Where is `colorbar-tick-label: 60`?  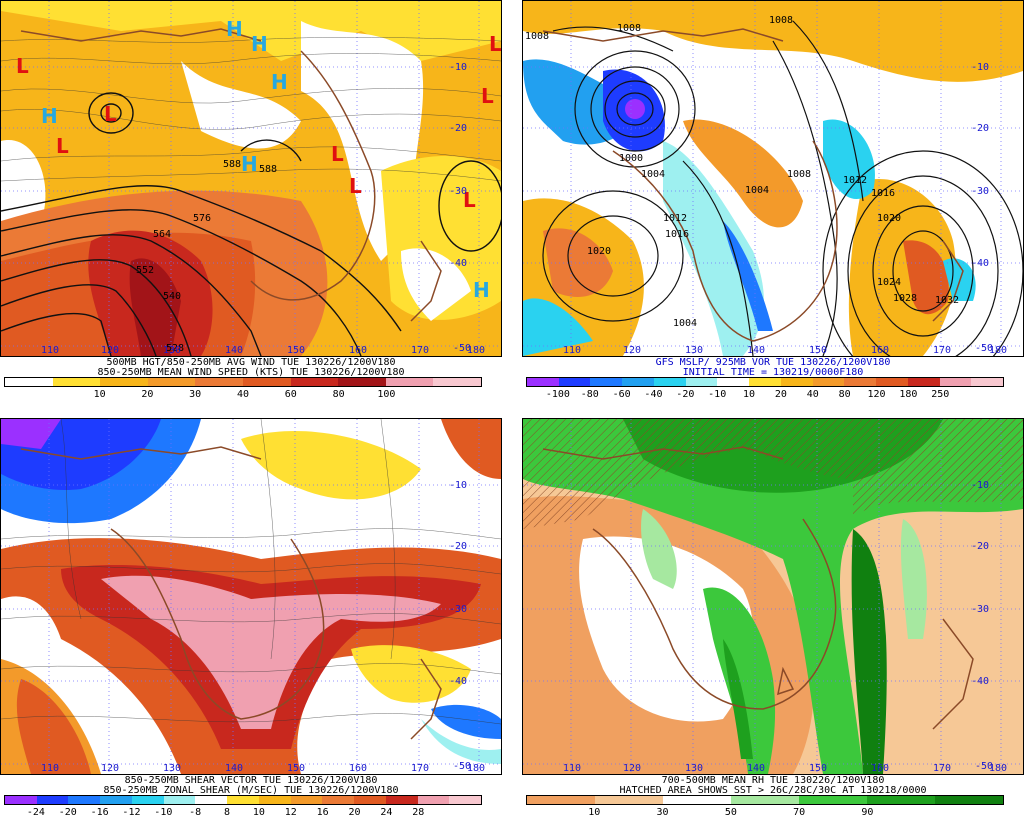 colorbar-tick-label: 60 is located at coordinates (290, 394).